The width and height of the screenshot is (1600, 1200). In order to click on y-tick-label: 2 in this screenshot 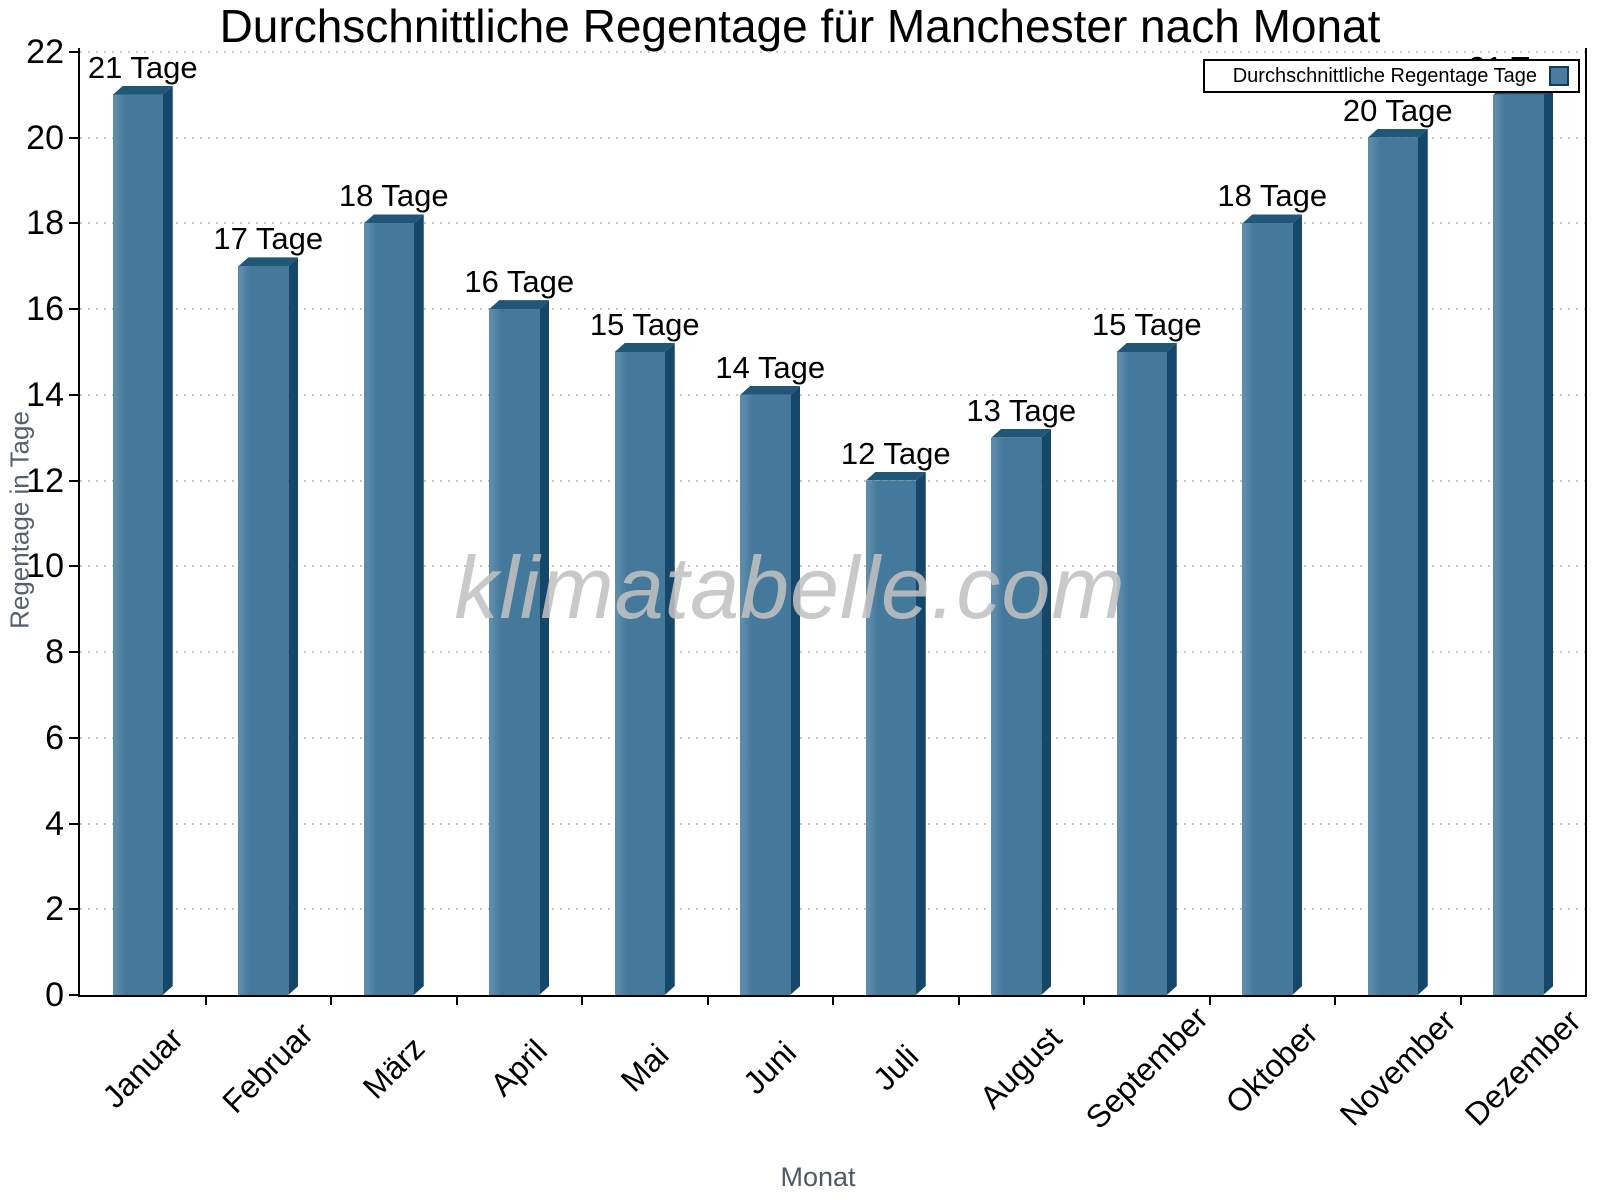, I will do `click(54, 909)`.